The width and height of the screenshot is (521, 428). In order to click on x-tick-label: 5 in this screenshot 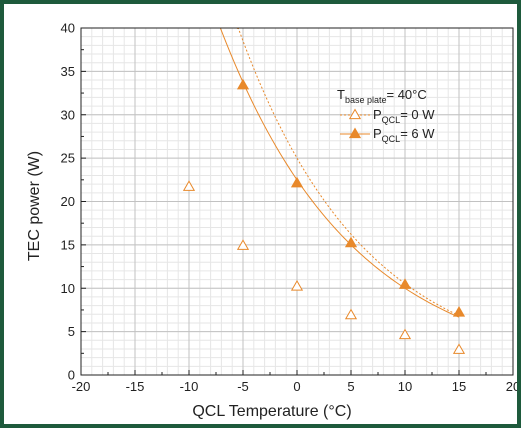, I will do `click(350, 386)`.